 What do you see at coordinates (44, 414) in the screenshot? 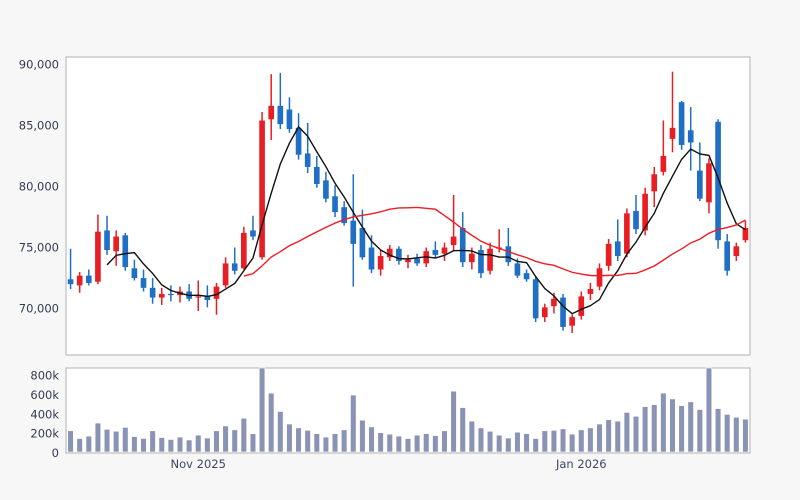
I see `volume-axis-tick: 400k` at bounding box center [44, 414].